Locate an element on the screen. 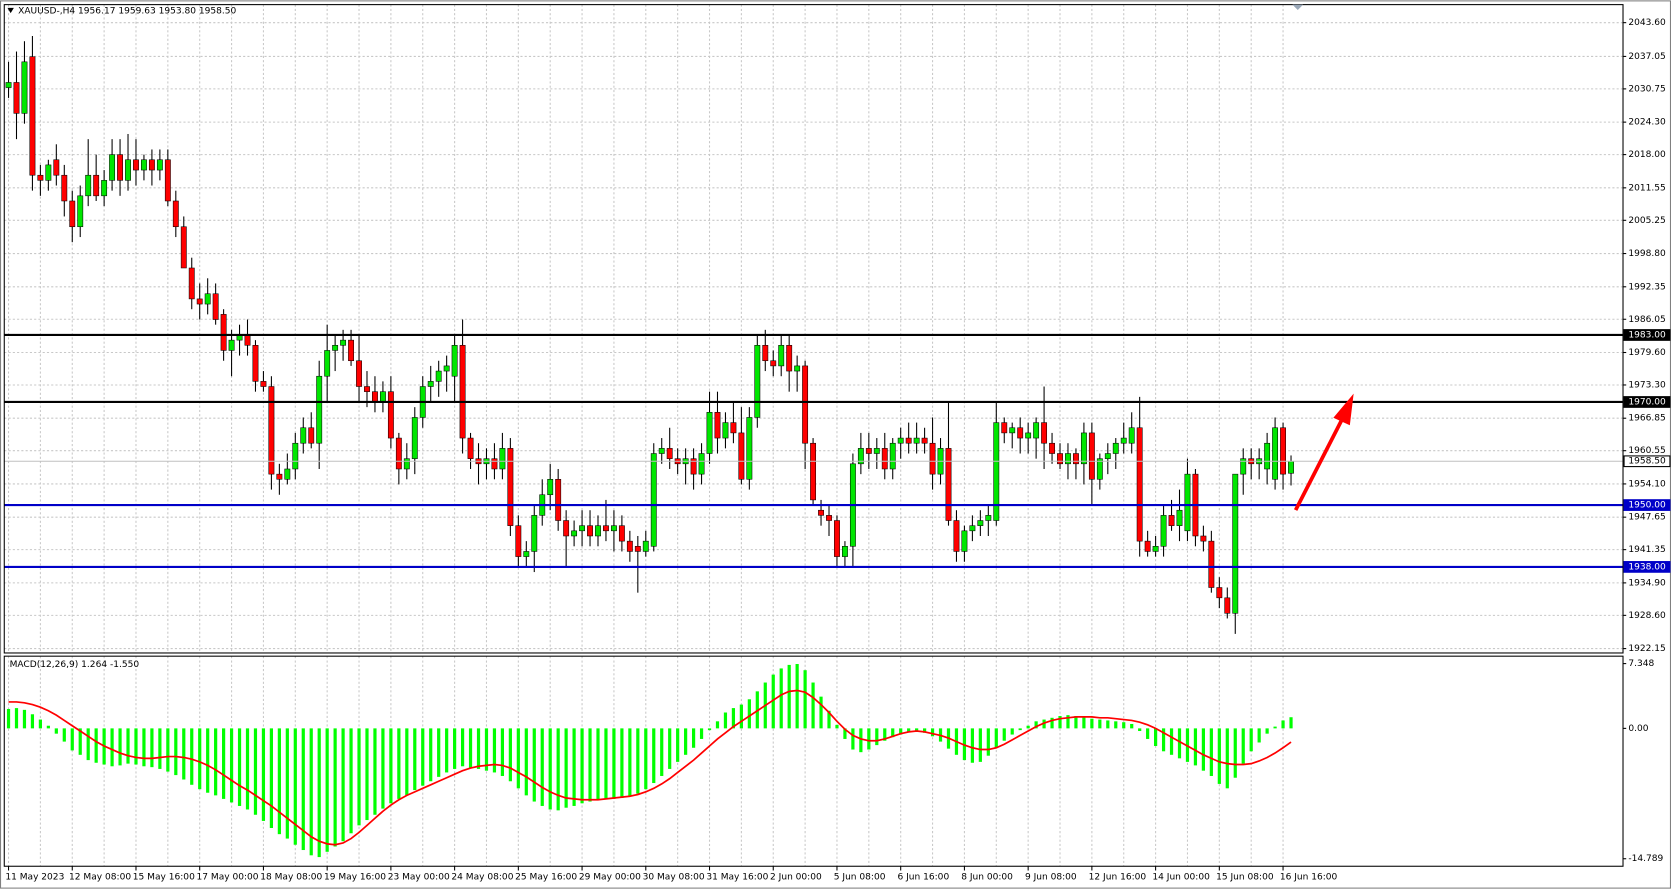 The width and height of the screenshot is (1671, 889). x-tick-label: 18 May 08:00 is located at coordinates (291, 877).